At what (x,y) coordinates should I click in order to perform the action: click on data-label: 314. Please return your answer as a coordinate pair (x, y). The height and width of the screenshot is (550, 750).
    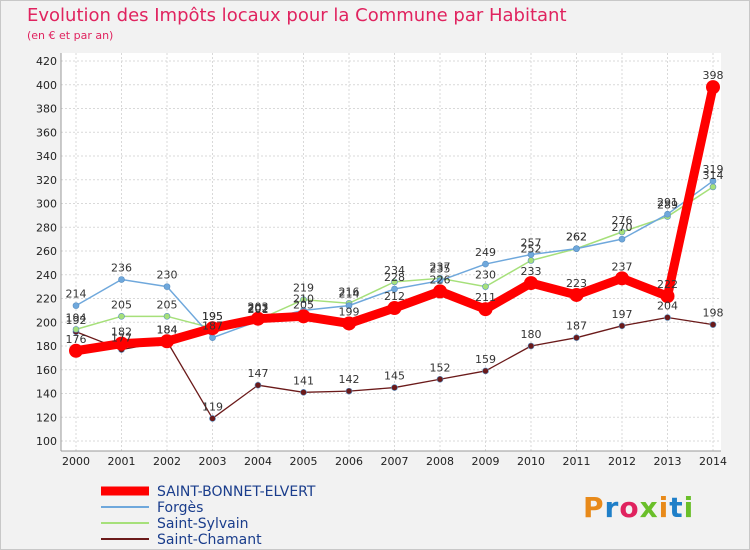
    Looking at the image, I should click on (713, 175).